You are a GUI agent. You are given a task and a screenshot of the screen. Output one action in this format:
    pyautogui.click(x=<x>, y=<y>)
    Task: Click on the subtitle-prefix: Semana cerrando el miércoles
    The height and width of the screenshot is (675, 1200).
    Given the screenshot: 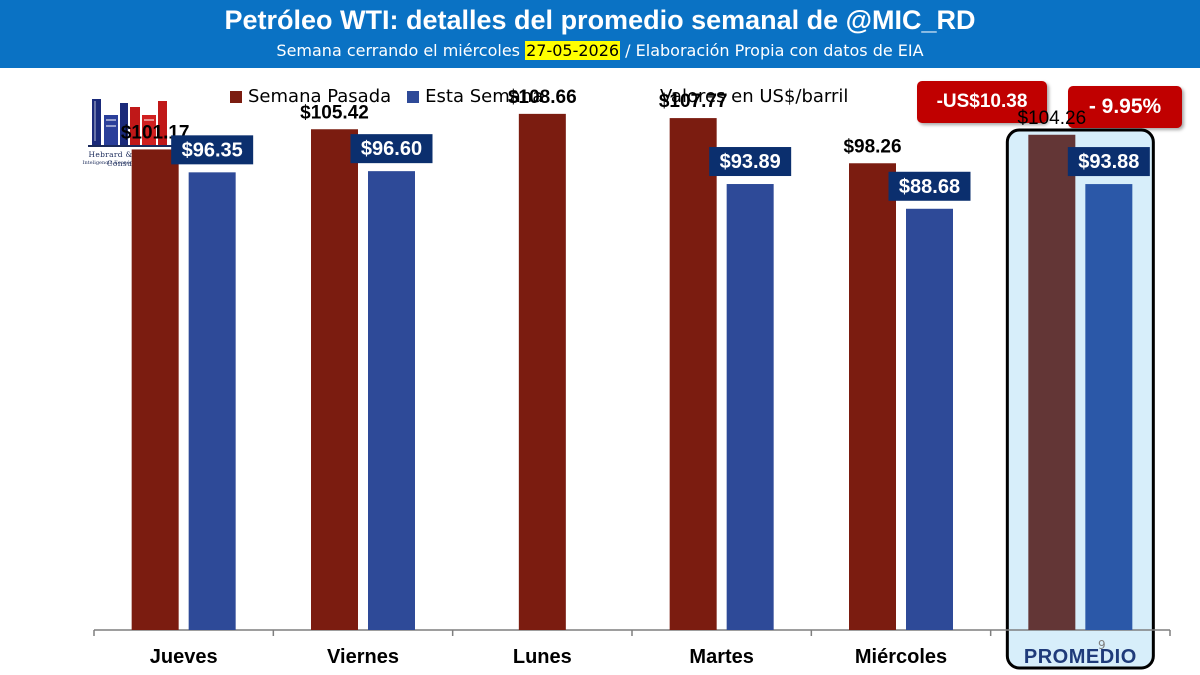 What is the action you would take?
    pyautogui.click(x=401, y=50)
    